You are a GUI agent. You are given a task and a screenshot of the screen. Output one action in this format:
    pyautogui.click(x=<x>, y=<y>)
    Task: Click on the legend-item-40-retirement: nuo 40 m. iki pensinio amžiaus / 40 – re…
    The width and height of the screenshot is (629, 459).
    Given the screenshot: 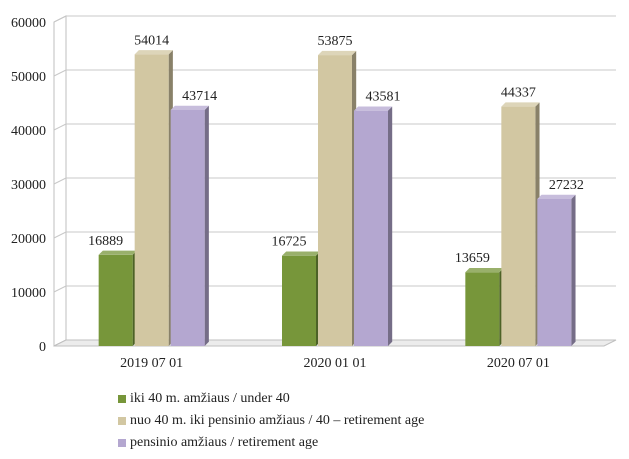 What is the action you would take?
    pyautogui.click(x=271, y=420)
    